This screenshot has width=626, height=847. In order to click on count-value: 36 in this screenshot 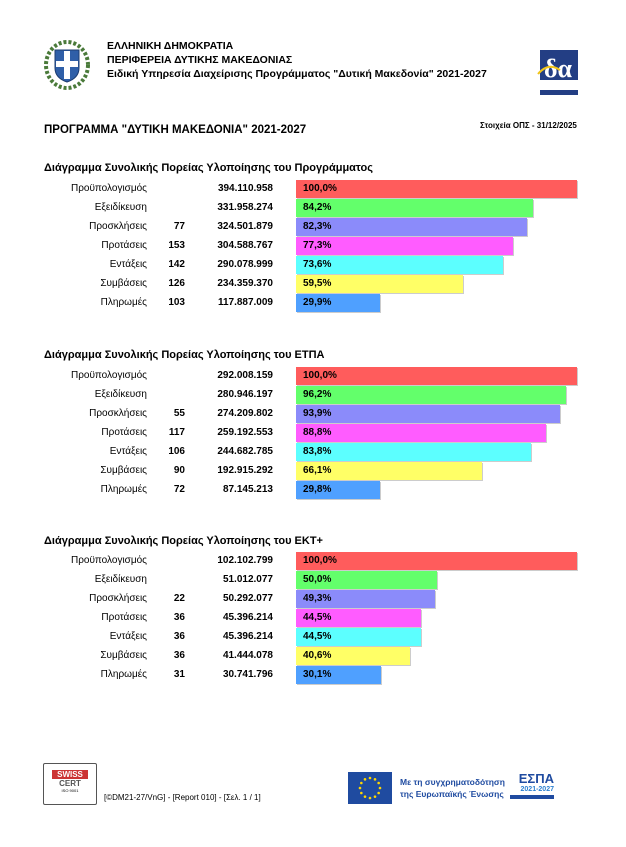, I will do `click(179, 636)`.